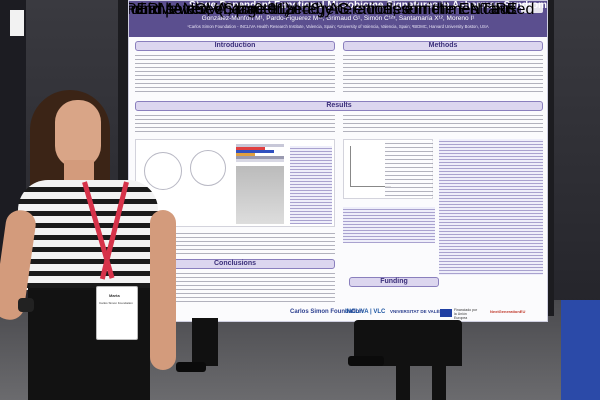  What do you see at coordinates (446, 313) in the screenshot?
I see `eu-flag-icon` at bounding box center [446, 313].